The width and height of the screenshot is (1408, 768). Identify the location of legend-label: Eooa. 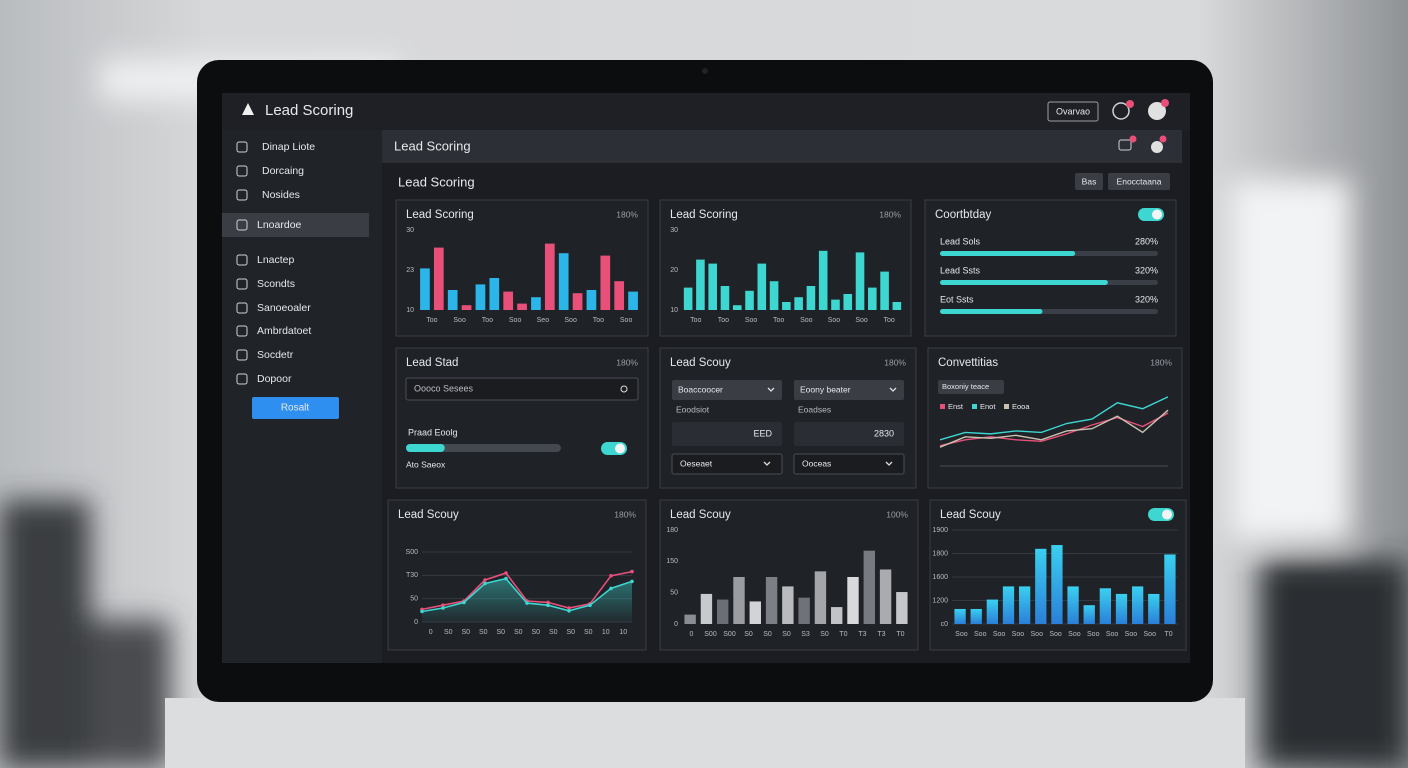
(1021, 406).